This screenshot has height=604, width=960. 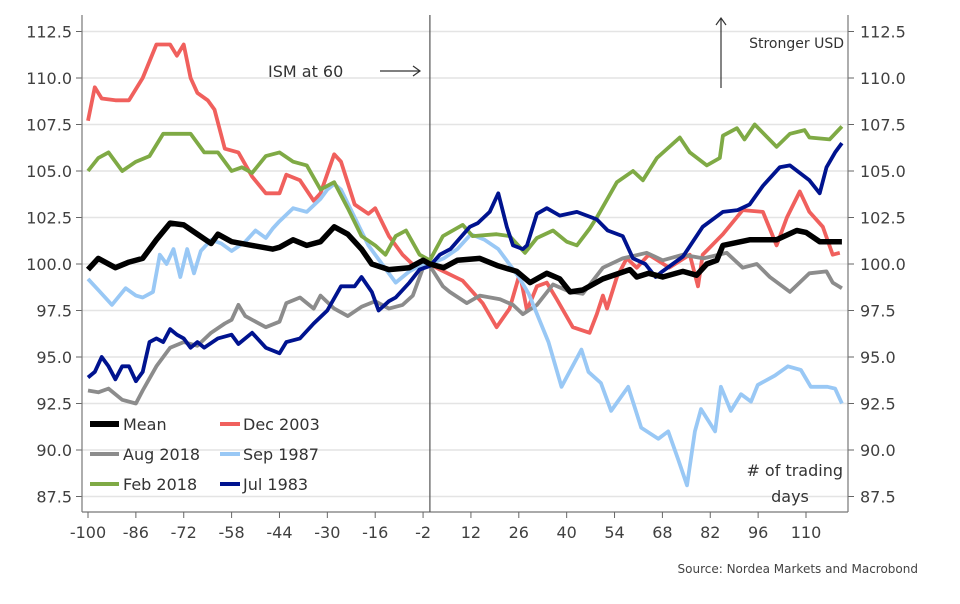 What do you see at coordinates (878, 311) in the screenshot?
I see `y-tick-label-right: 97.5` at bounding box center [878, 311].